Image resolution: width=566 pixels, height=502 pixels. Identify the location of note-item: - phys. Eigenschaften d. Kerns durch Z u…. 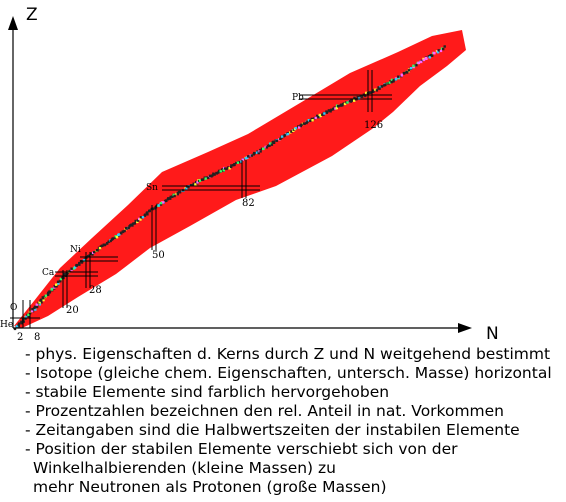
(288, 354).